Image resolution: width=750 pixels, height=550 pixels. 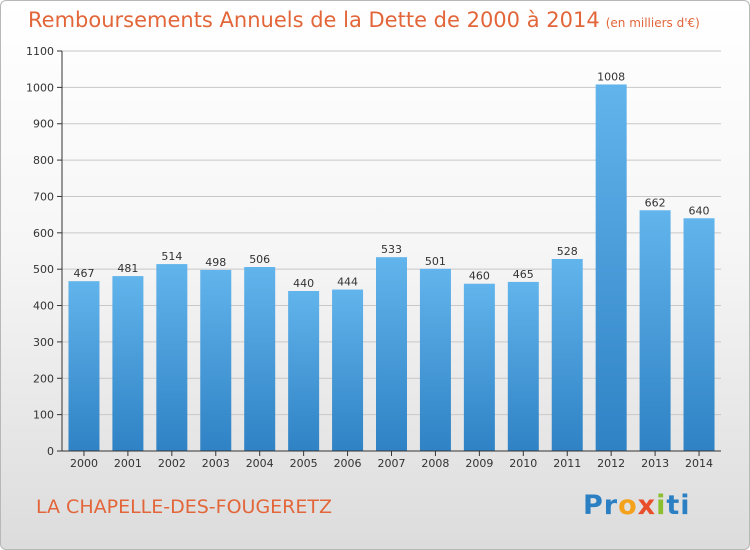 What do you see at coordinates (678, 505) in the screenshot?
I see `logo-part-5: ti` at bounding box center [678, 505].